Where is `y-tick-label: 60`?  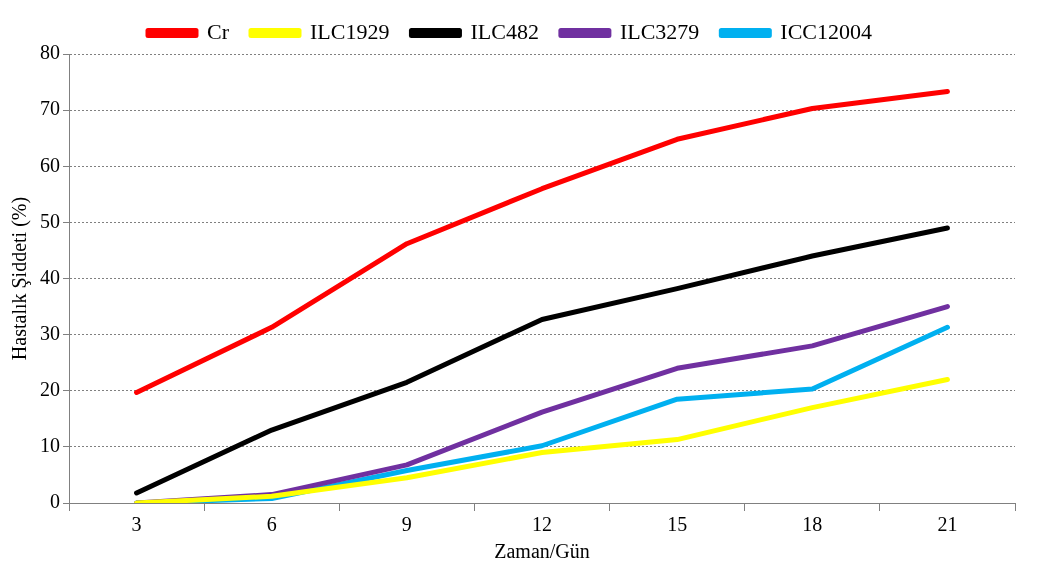
y-tick-label: 60 is located at coordinates (50, 164).